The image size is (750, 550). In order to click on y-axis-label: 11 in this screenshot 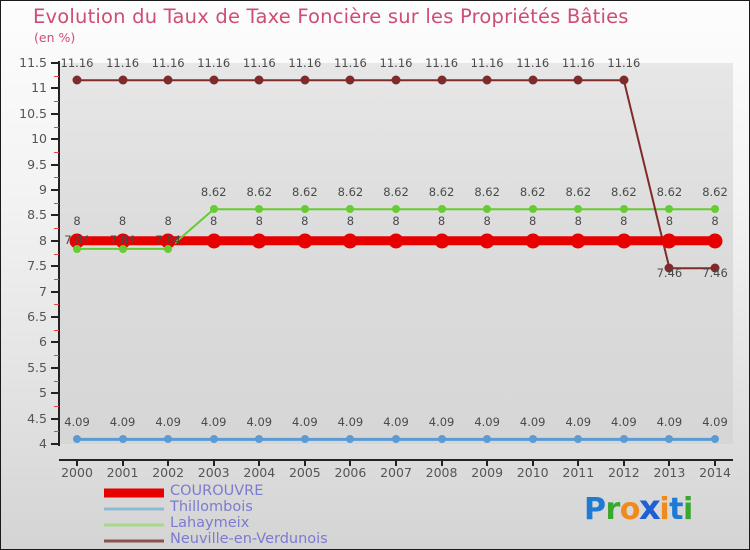, I will do `click(39, 88)`.